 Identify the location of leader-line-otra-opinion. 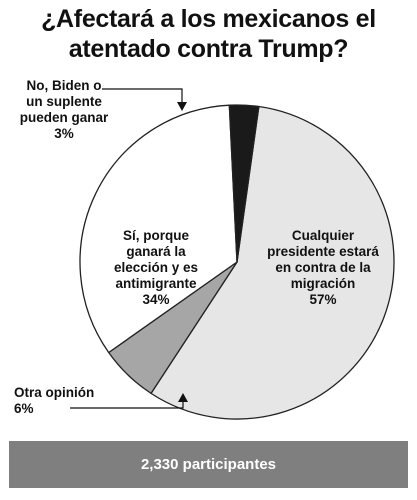
(127, 404).